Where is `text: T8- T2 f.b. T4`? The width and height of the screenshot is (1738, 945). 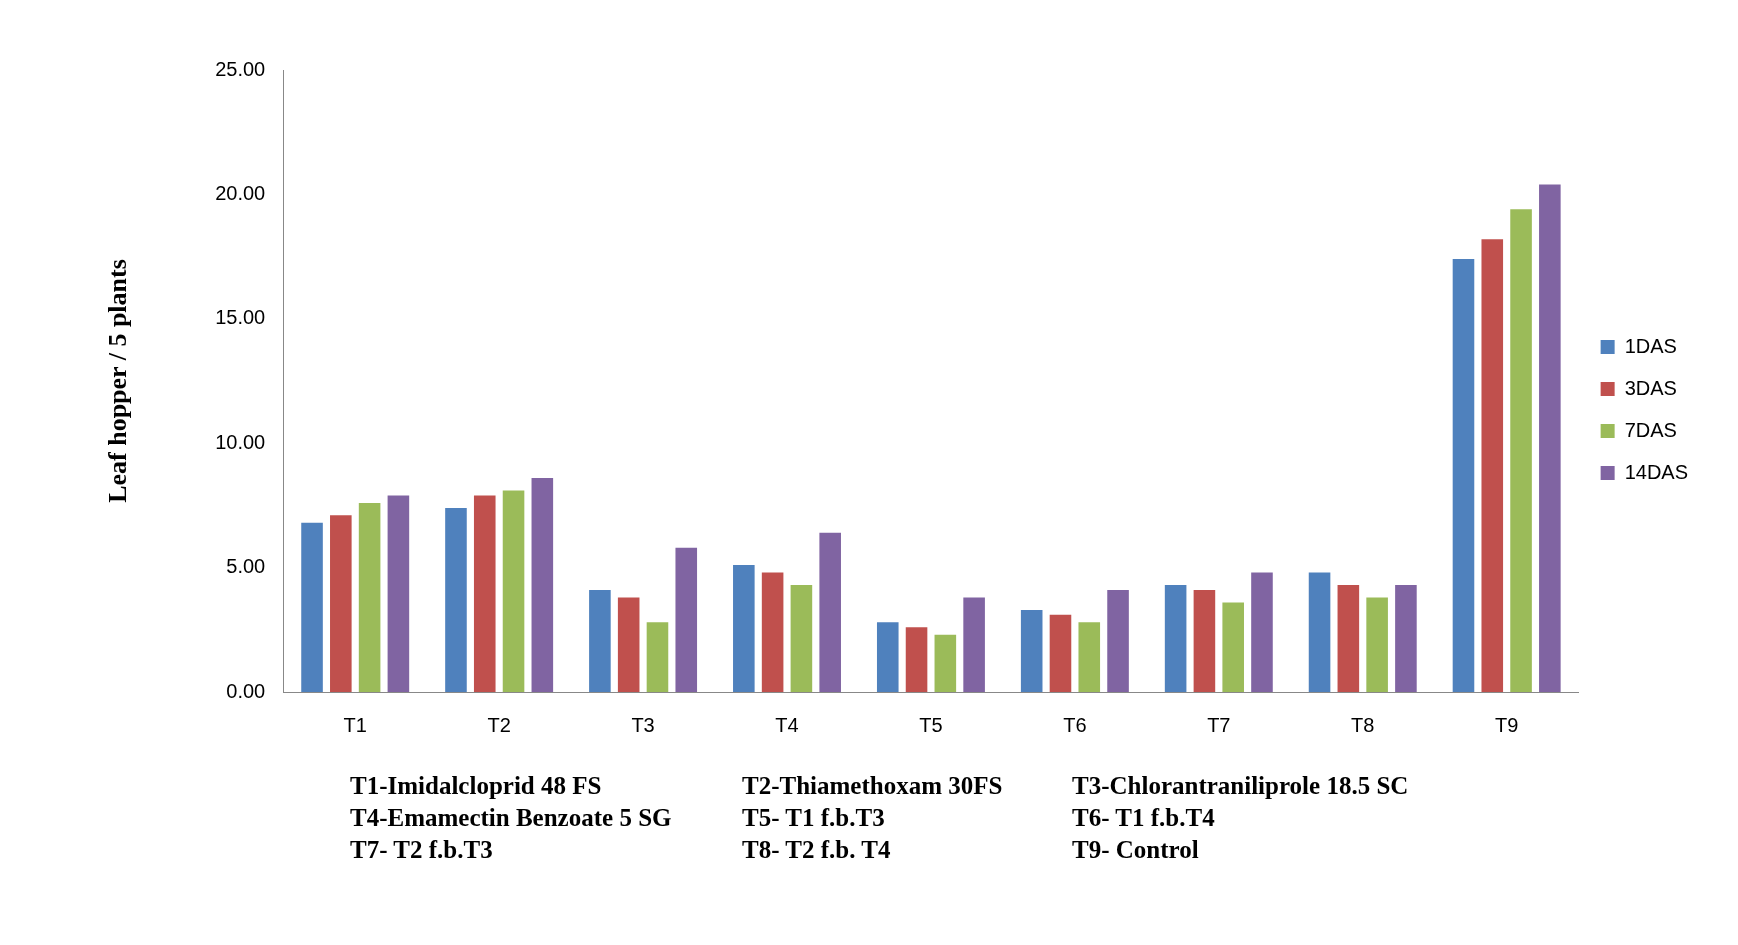
text: T8- T2 f.b. T4 is located at coordinates (817, 850).